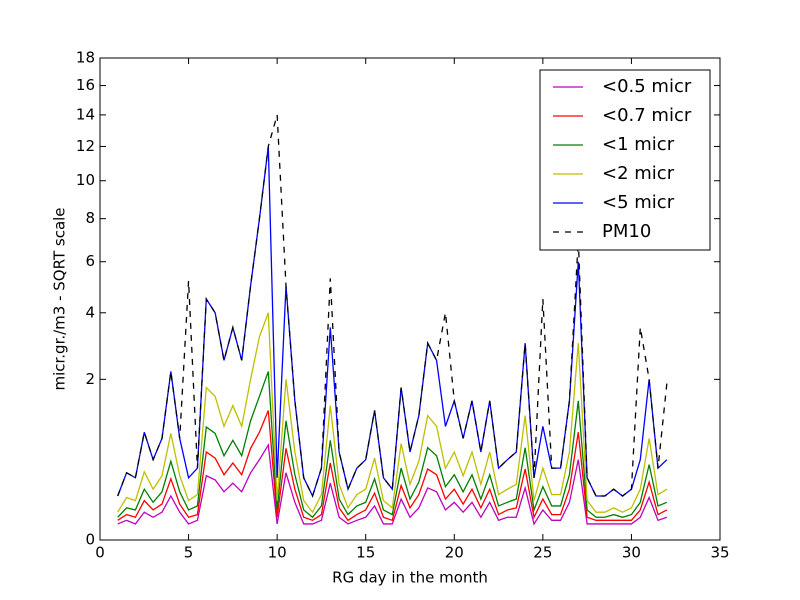  Describe the element at coordinates (277, 553) in the screenshot. I see `x-tick-label: 10` at that location.